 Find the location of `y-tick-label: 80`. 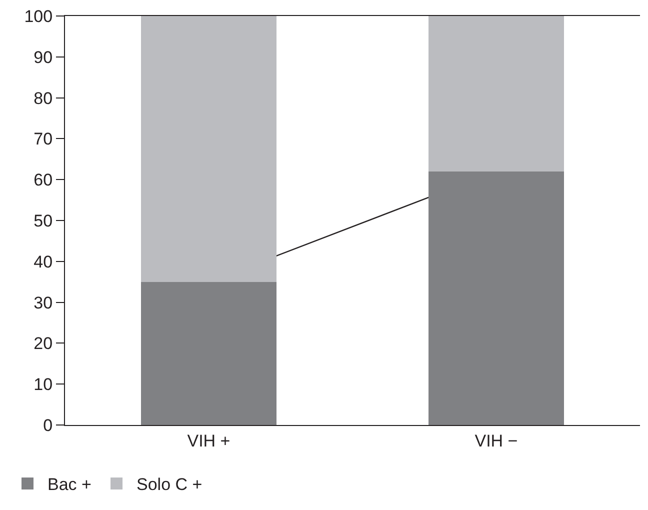

y-tick-label: 80 is located at coordinates (43, 98).